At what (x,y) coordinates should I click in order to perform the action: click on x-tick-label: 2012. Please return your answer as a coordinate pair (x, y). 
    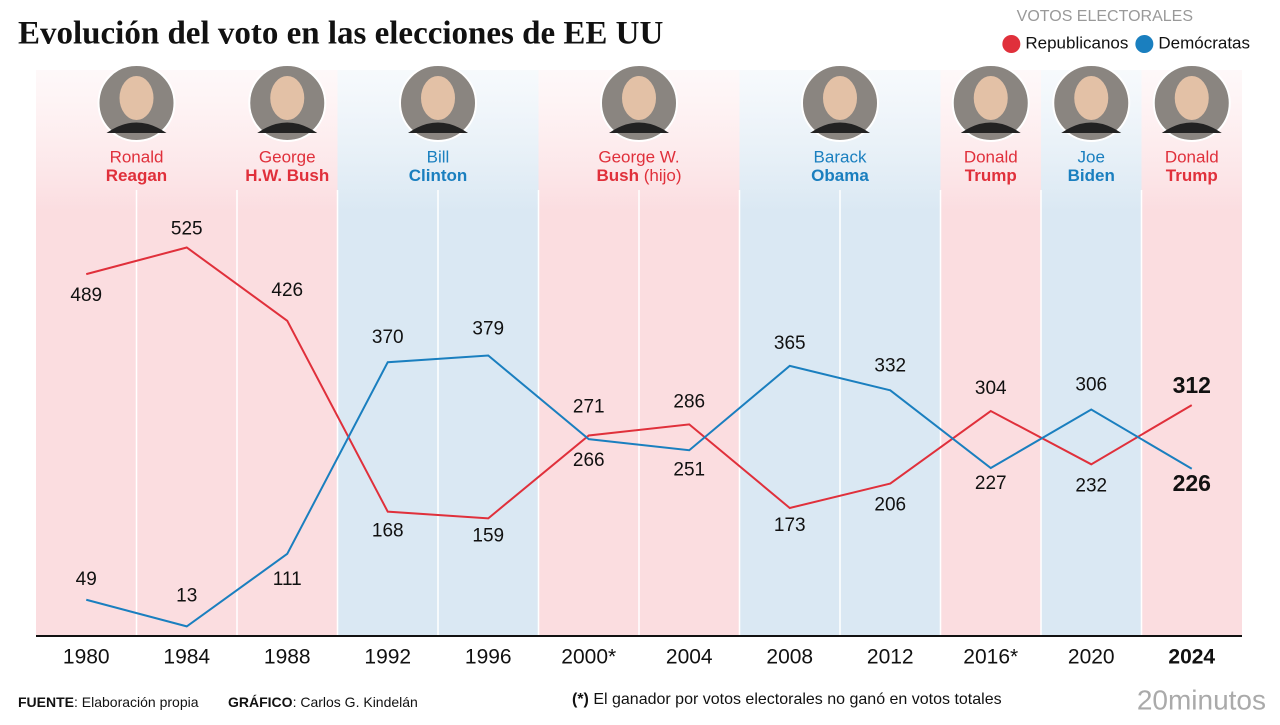
    Looking at the image, I should click on (890, 657).